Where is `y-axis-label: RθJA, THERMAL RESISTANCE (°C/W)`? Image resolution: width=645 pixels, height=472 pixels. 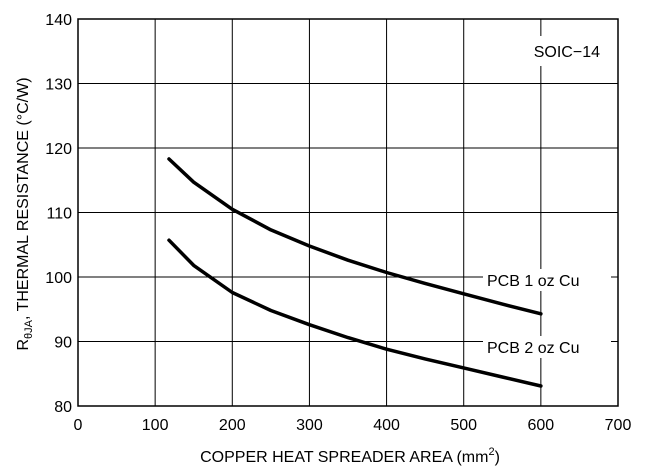 y-axis-label: RθJA, THERMAL RESISTANCE (°C/W) is located at coordinates (25, 213).